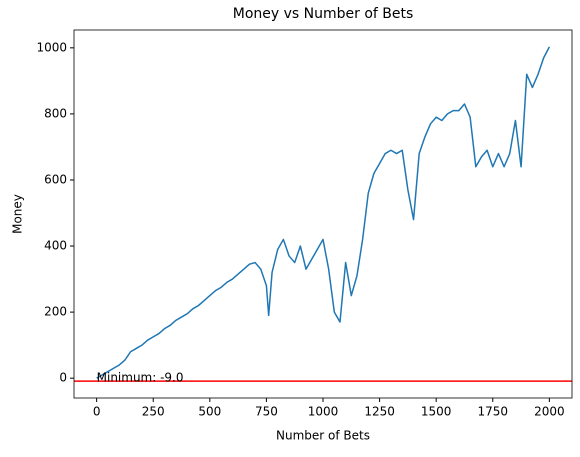 Image resolution: width=580 pixels, height=457 pixels. What do you see at coordinates (63, 378) in the screenshot?
I see `y-tick-label: 0` at bounding box center [63, 378].